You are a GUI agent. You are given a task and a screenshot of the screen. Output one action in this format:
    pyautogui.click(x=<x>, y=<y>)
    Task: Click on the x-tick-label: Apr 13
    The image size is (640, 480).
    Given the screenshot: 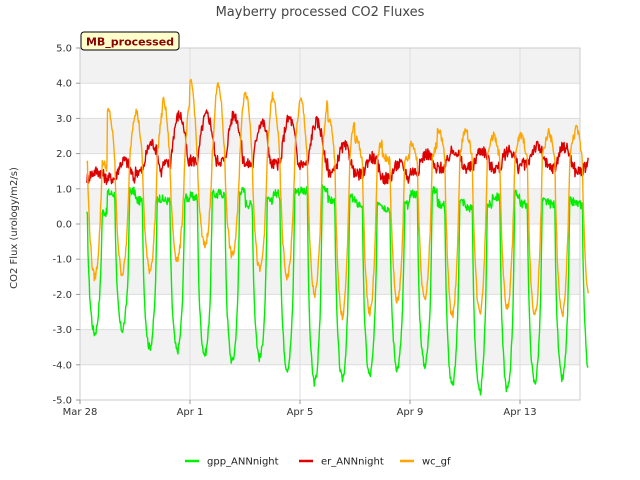 What is the action you would take?
    pyautogui.click(x=519, y=412)
    